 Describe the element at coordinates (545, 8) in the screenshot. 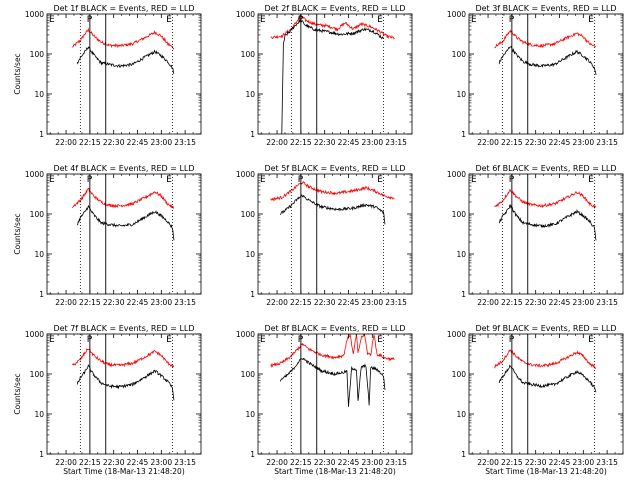

I see `chart-title: Det 3f BLACK = Events, RED = LLD` at that location.